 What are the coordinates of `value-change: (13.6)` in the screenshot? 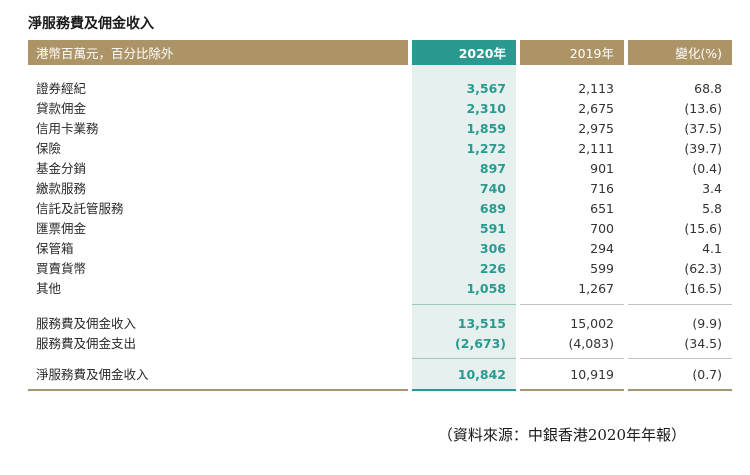 It's located at (703, 108).